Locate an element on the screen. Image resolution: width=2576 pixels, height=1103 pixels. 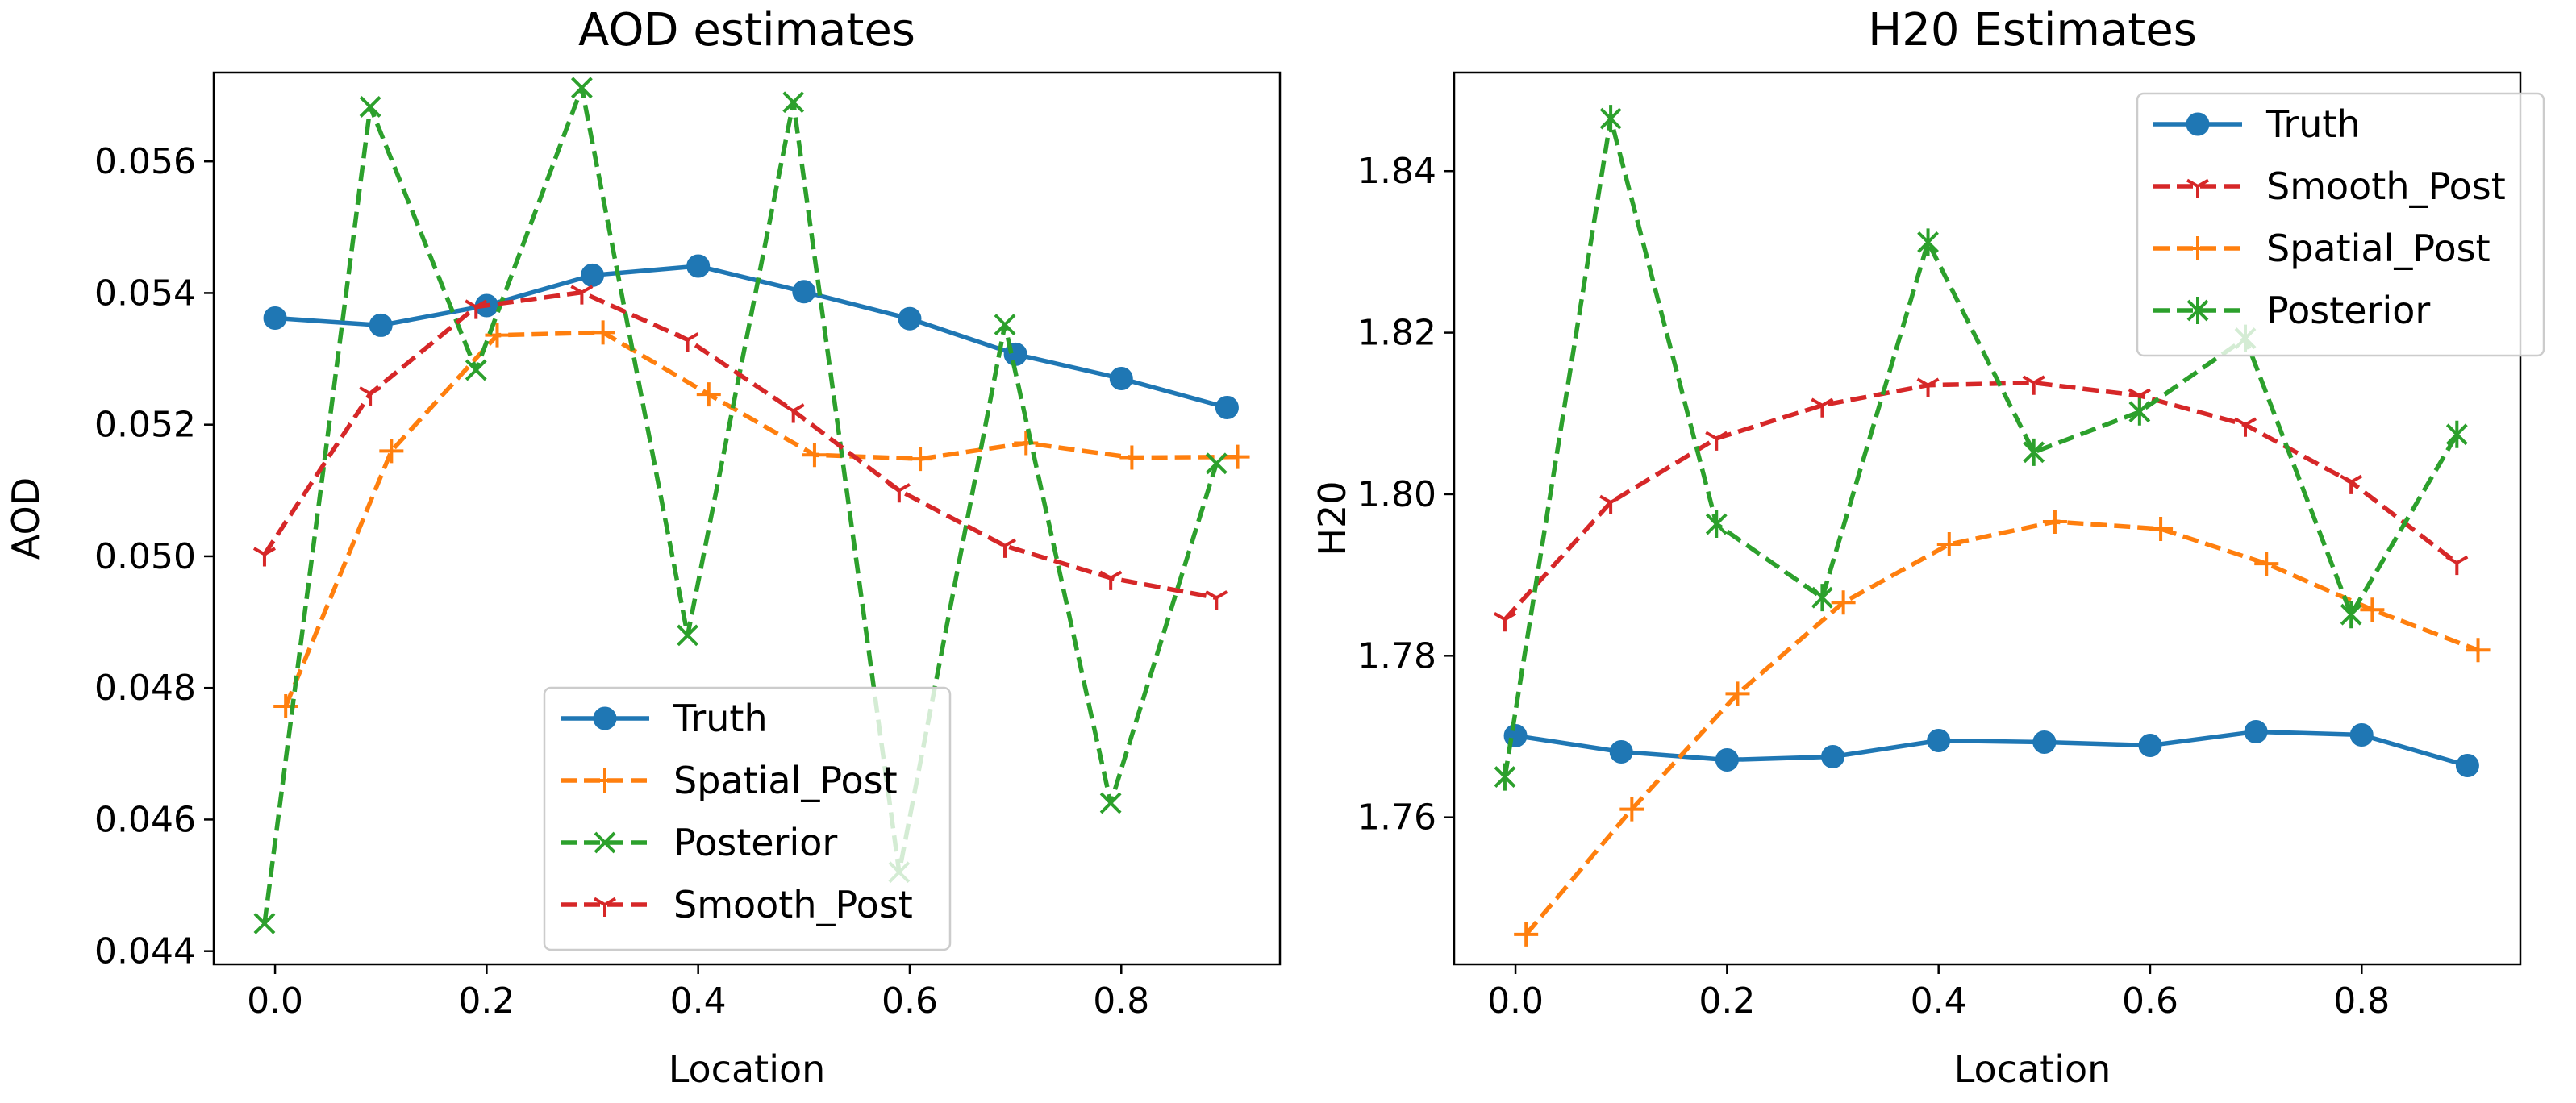
h20-x-tick-label: 0.4 is located at coordinates (1939, 1001).